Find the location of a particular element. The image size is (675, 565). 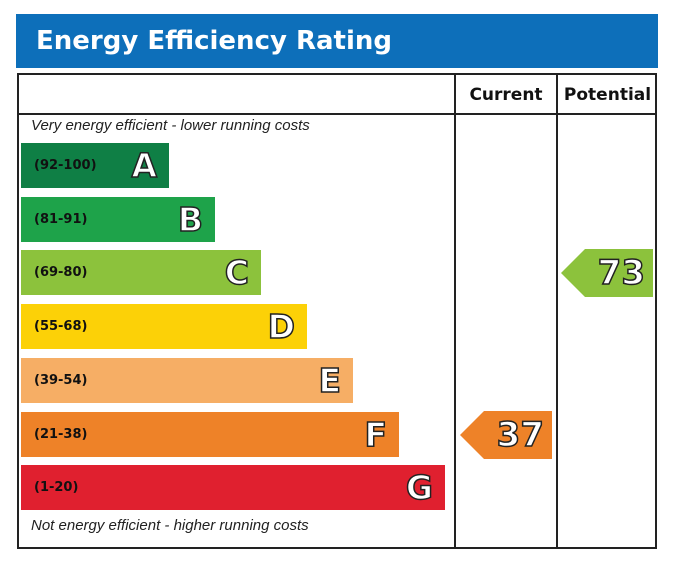

potential-column-header: Potential is located at coordinates (607, 95).